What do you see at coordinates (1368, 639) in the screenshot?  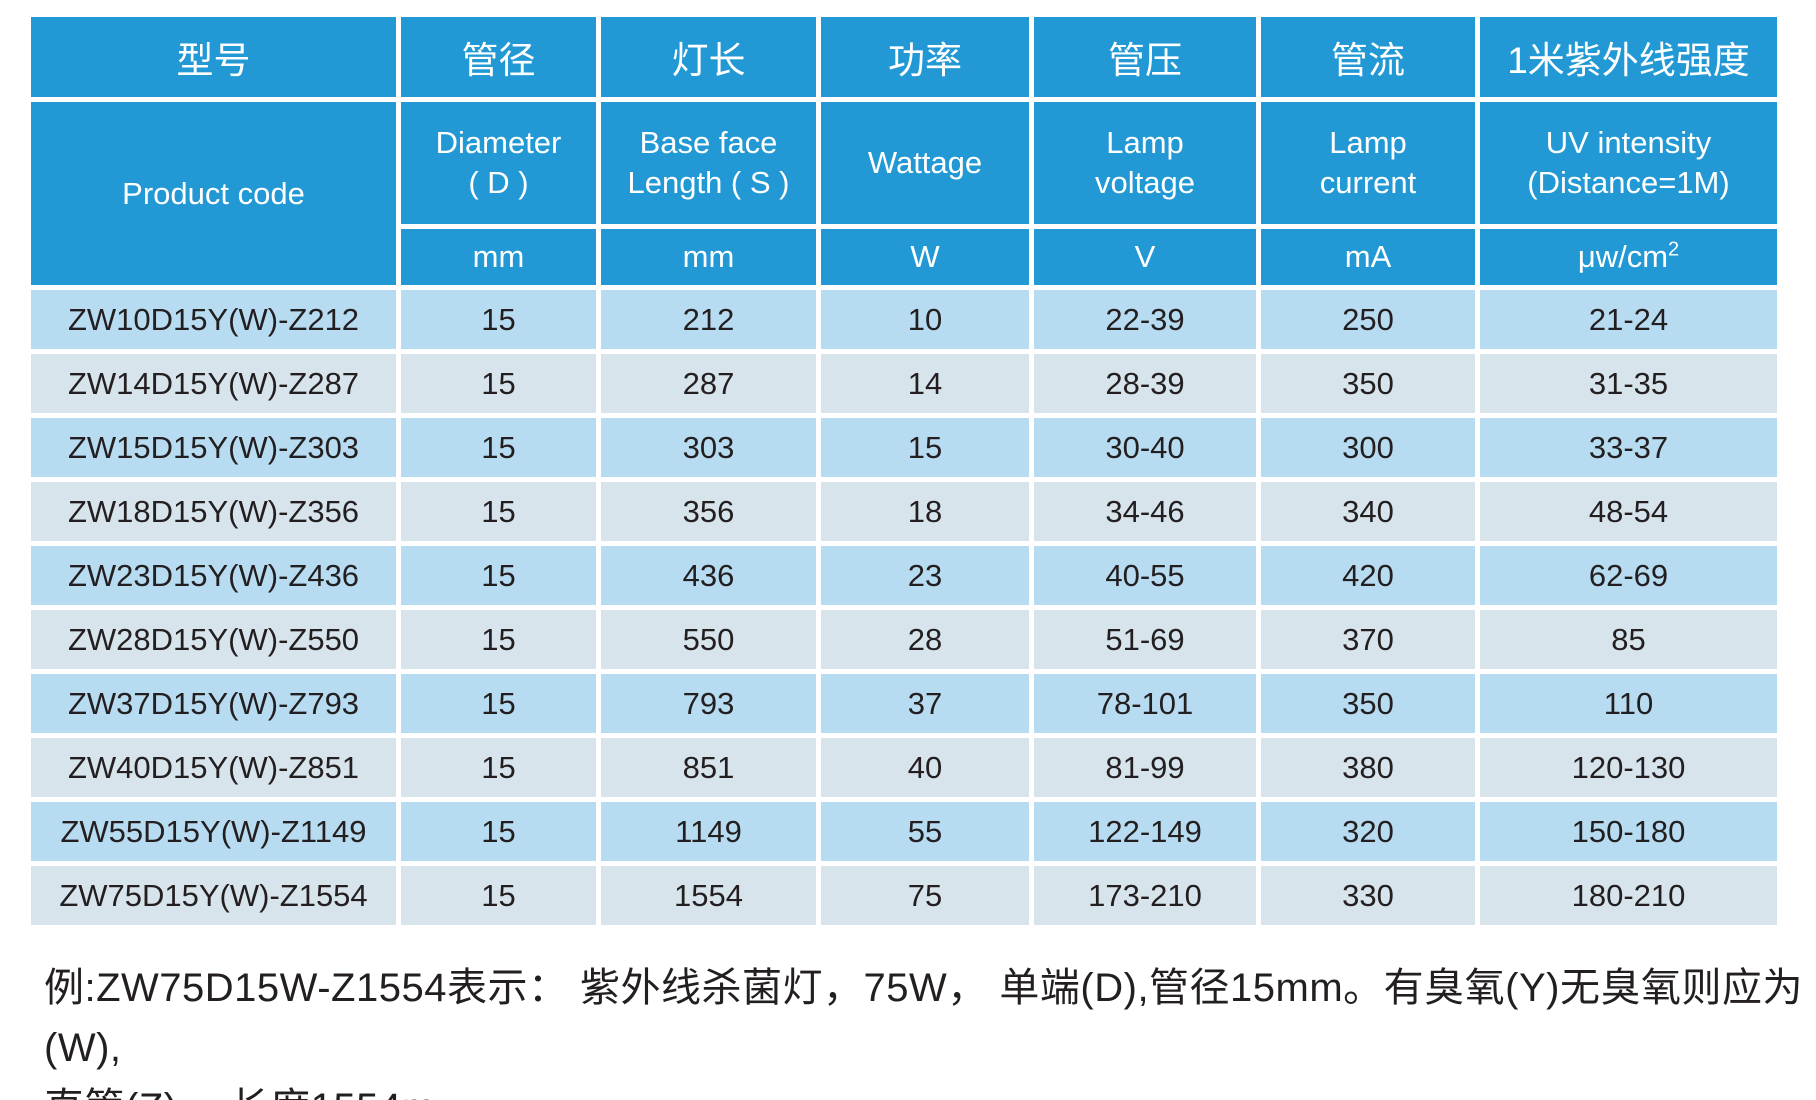 I see `cell-current: 370` at bounding box center [1368, 639].